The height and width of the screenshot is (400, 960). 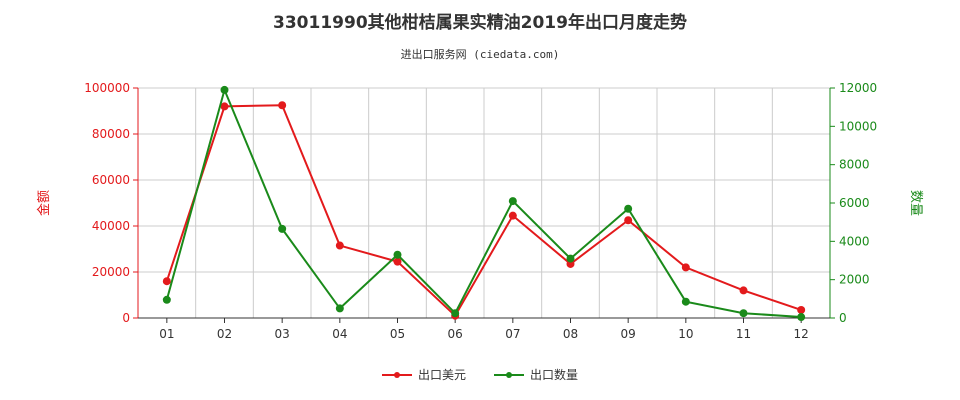 I want to click on x-tick-label: 11, so click(x=743, y=334).